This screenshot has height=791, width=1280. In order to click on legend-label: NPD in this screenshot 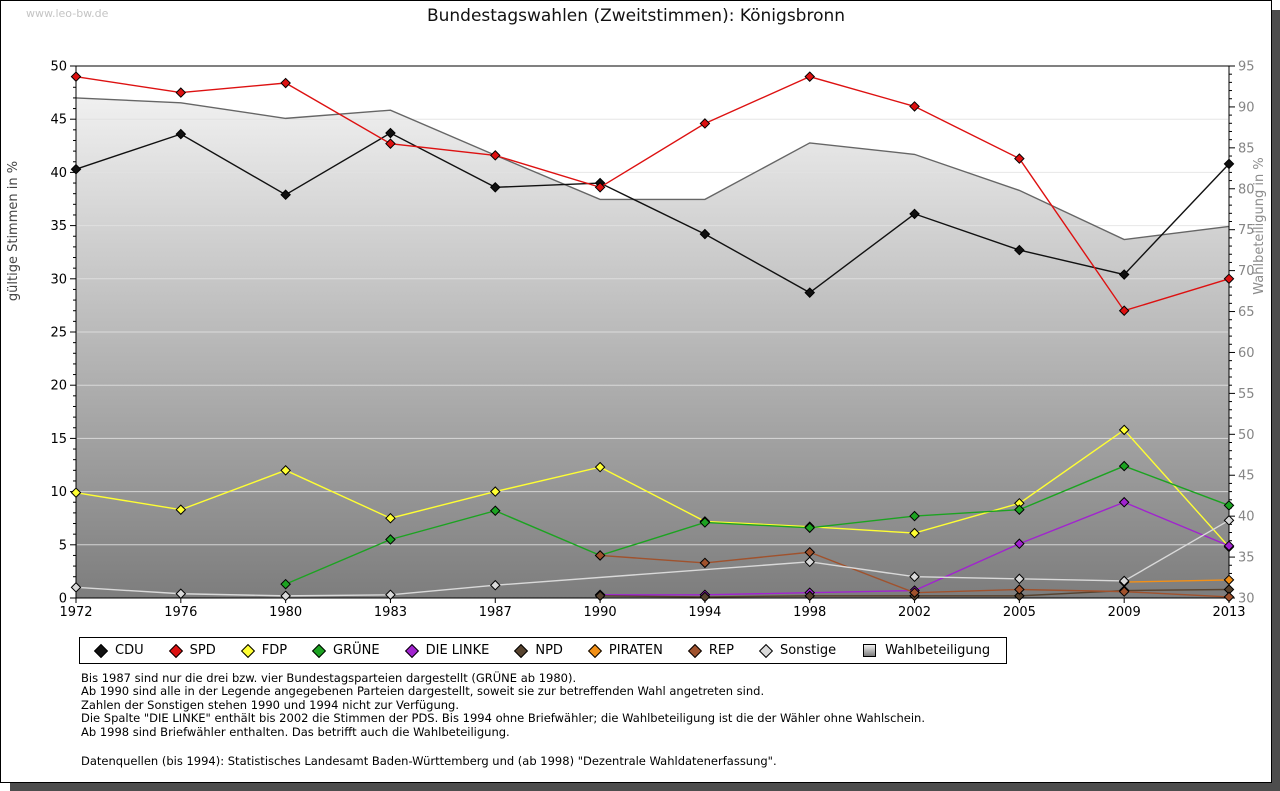, I will do `click(549, 650)`.